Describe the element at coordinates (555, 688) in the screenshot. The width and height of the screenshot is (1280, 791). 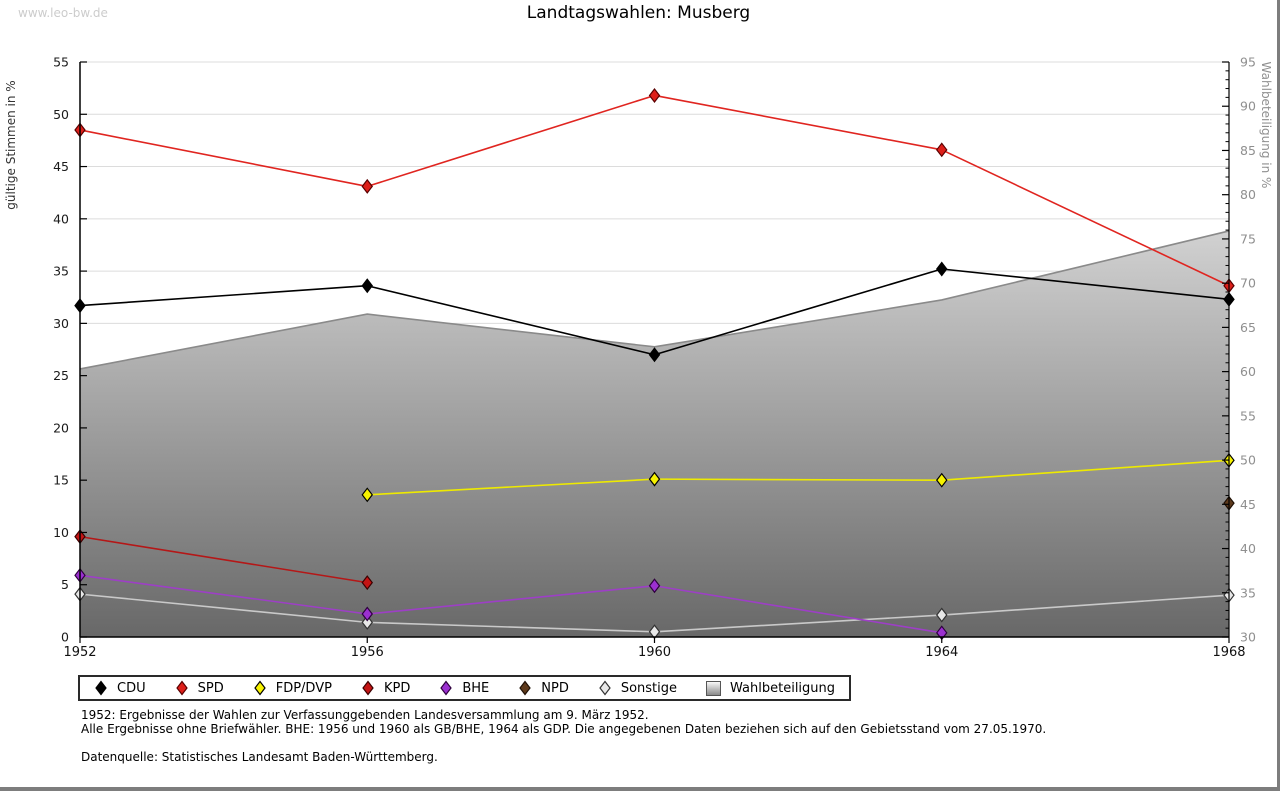
I see `legend-label-npd: NPD` at that location.